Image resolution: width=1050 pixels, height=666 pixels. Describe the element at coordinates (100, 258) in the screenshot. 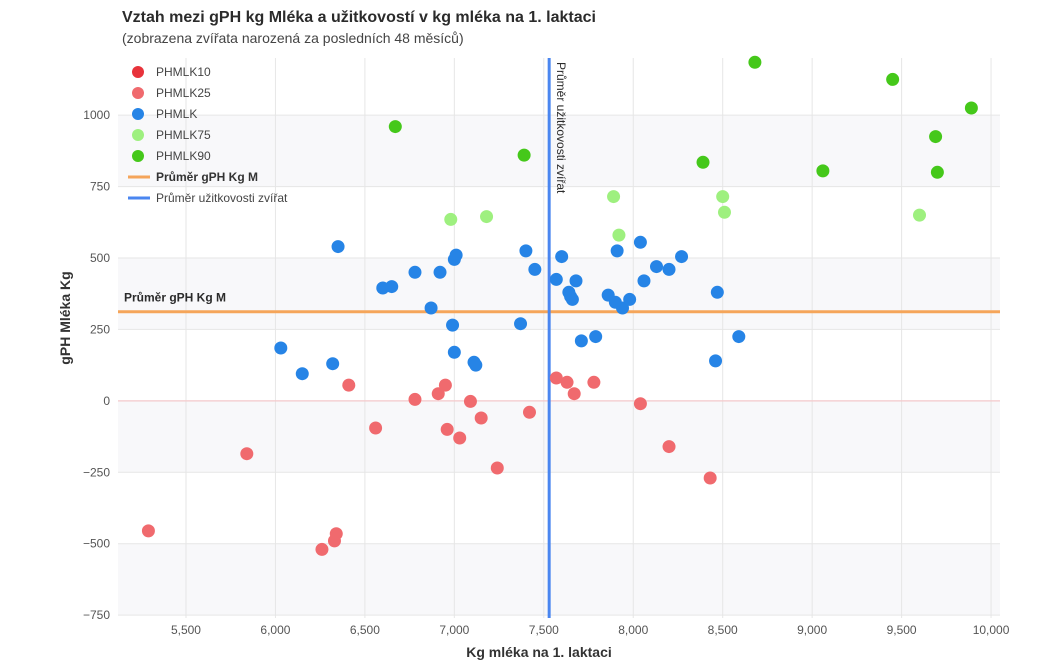

I see `y-tick-label: 500` at that location.